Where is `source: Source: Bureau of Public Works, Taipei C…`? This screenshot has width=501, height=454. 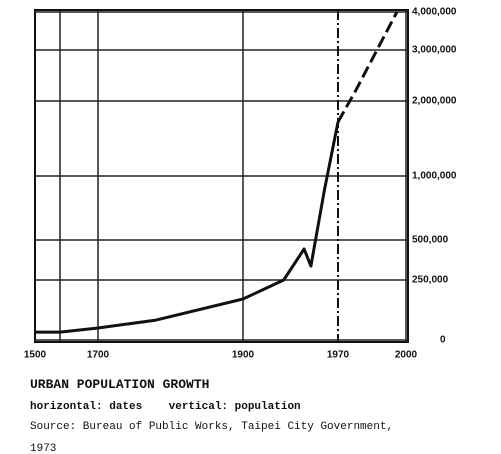
source: Source: Bureau of Public Works, Taipei C… is located at coordinates (211, 427).